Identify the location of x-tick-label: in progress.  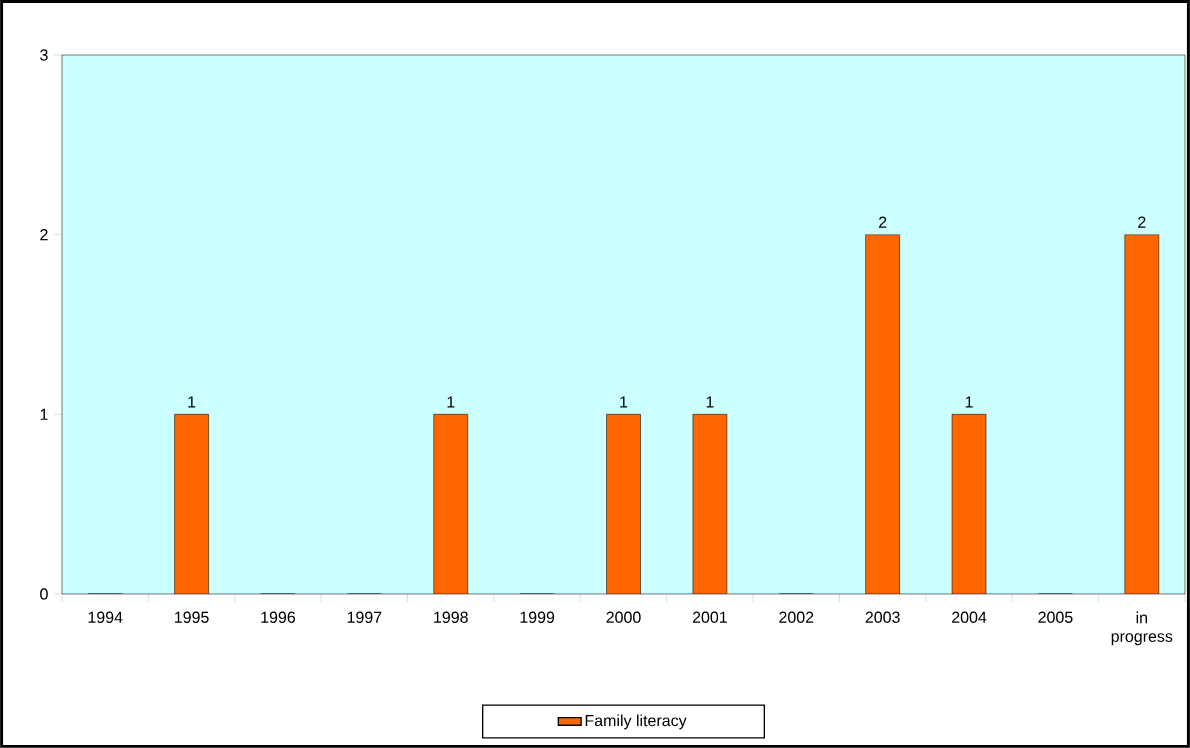
(1142, 628).